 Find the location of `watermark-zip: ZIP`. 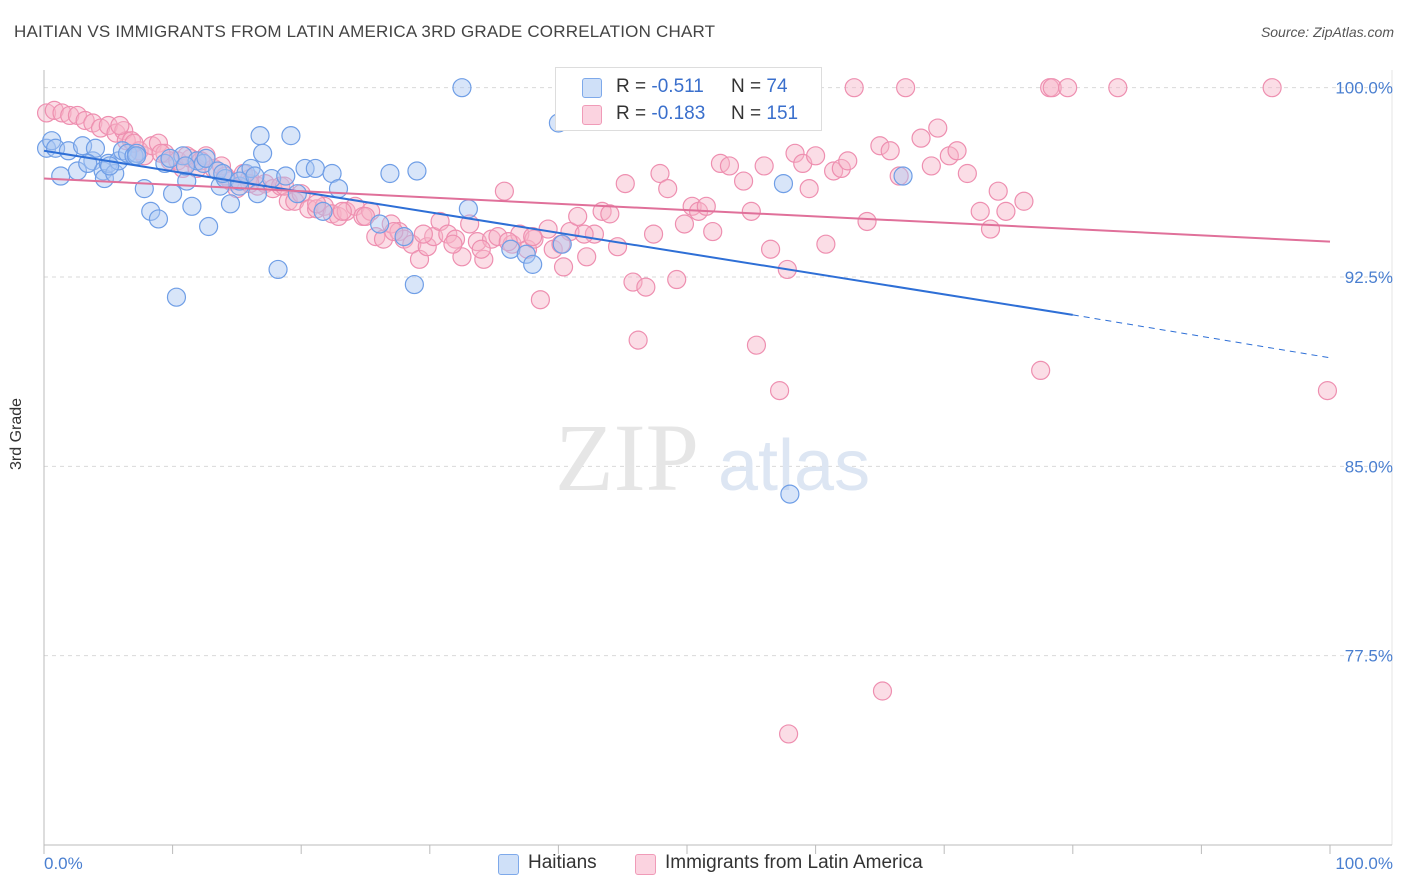

watermark-zip: ZIP is located at coordinates (627, 457).